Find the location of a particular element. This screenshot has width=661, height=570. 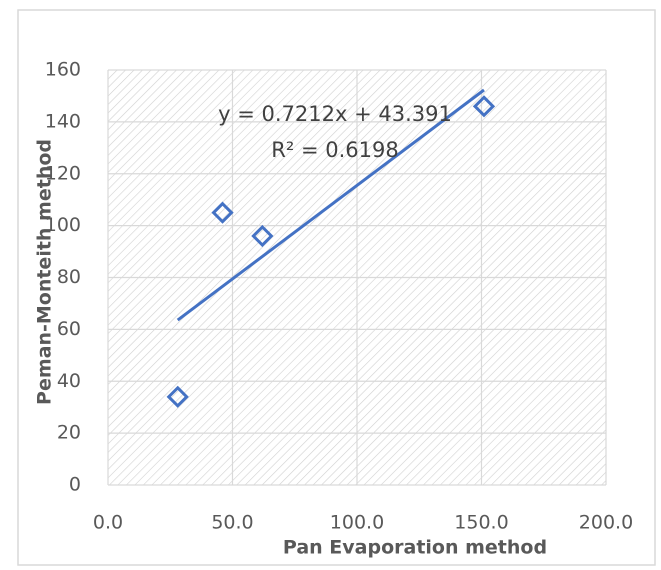

y-tick-label: 160 is located at coordinates (63, 70).